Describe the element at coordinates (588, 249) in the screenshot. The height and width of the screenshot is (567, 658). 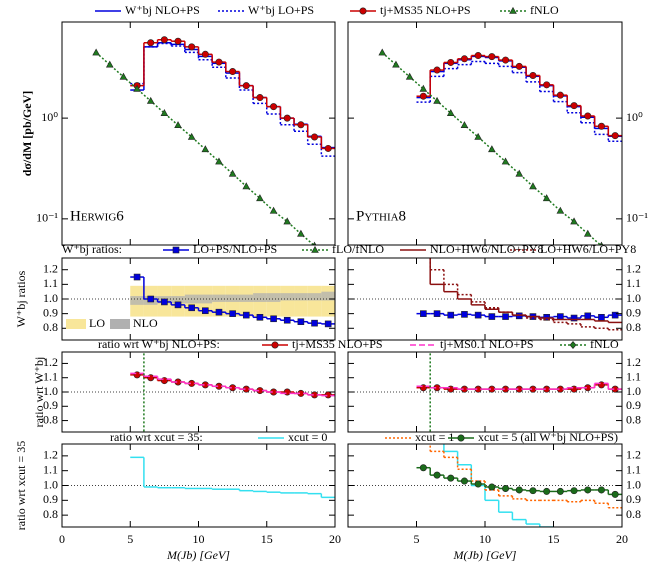
I see `legend-label: LO+HW6/LO+PY8` at that location.